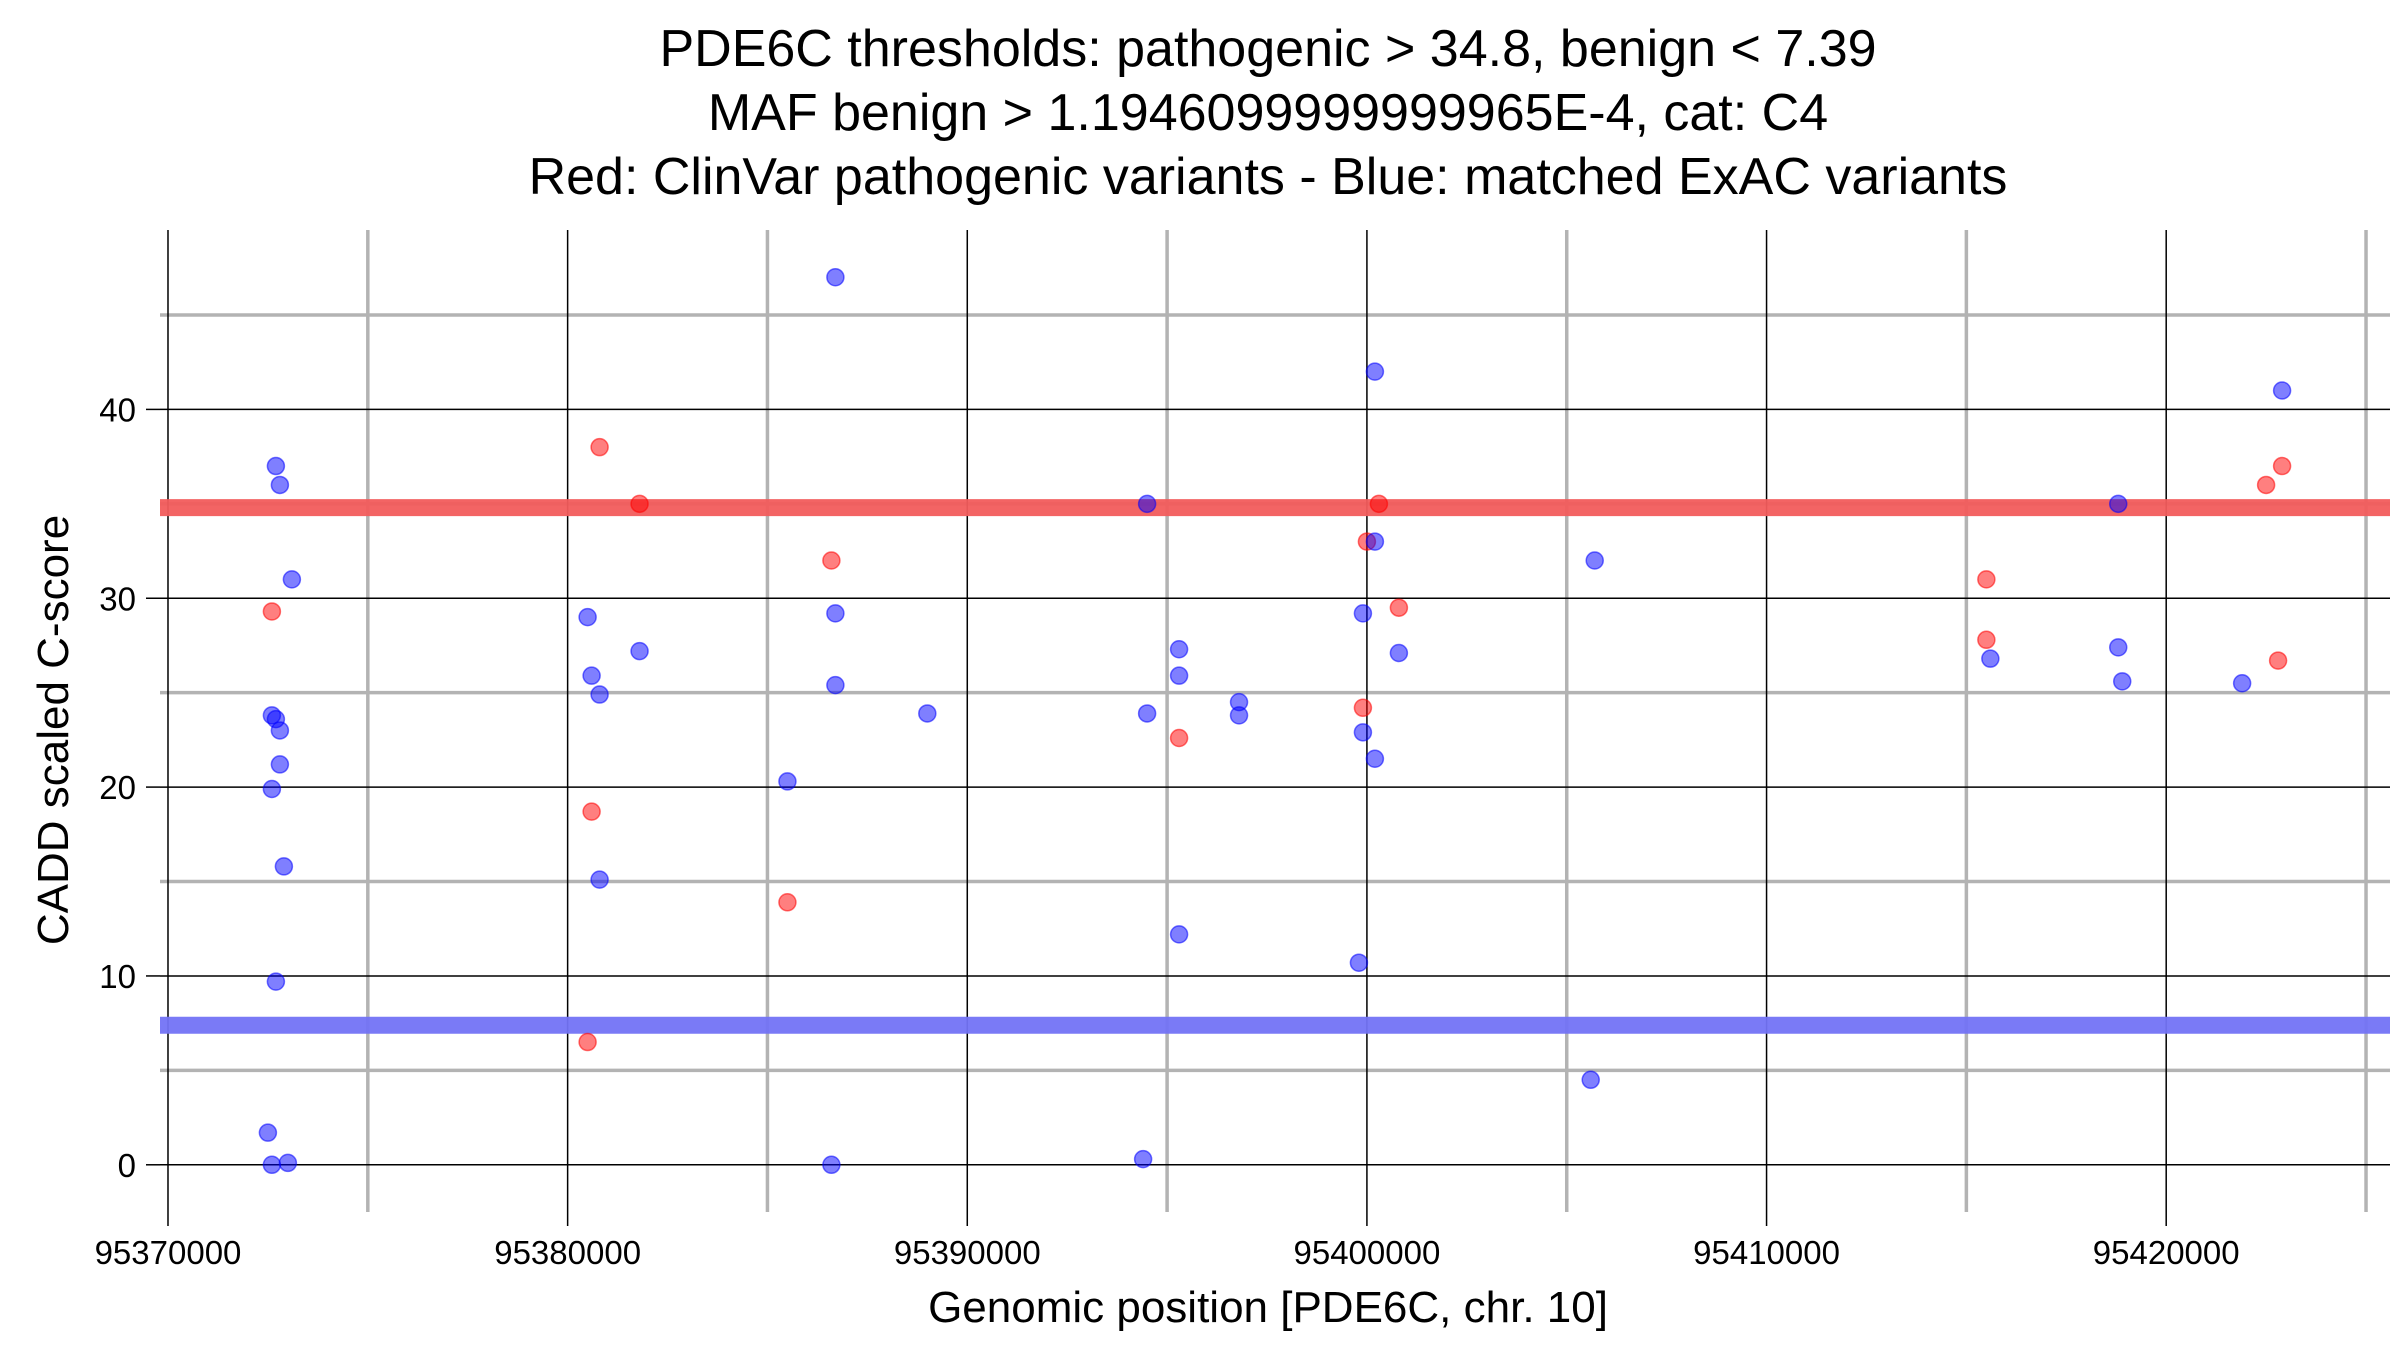  What do you see at coordinates (117, 976) in the screenshot?
I see `y-tick-label-1: 10` at bounding box center [117, 976].